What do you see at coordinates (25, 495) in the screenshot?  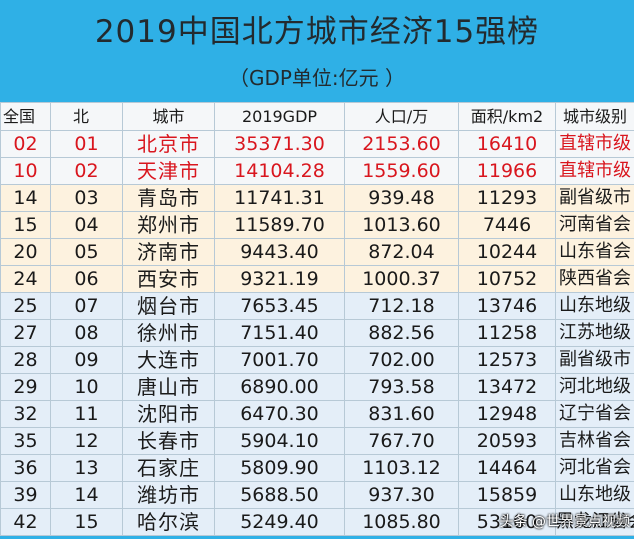 I see `national-rank-cell: 39` at bounding box center [25, 495].